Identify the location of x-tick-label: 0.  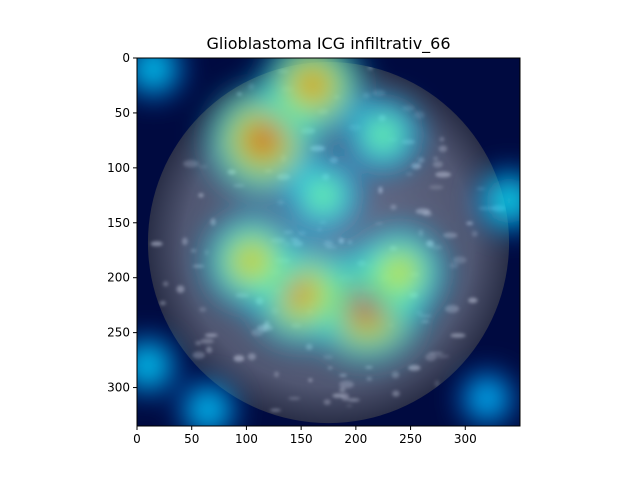
(137, 439).